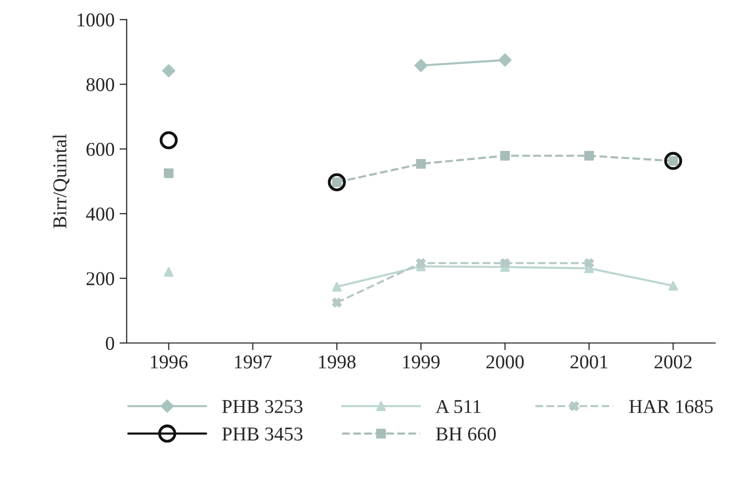 The image size is (745, 490). I want to click on x-tick-label: 2001, so click(589, 361).